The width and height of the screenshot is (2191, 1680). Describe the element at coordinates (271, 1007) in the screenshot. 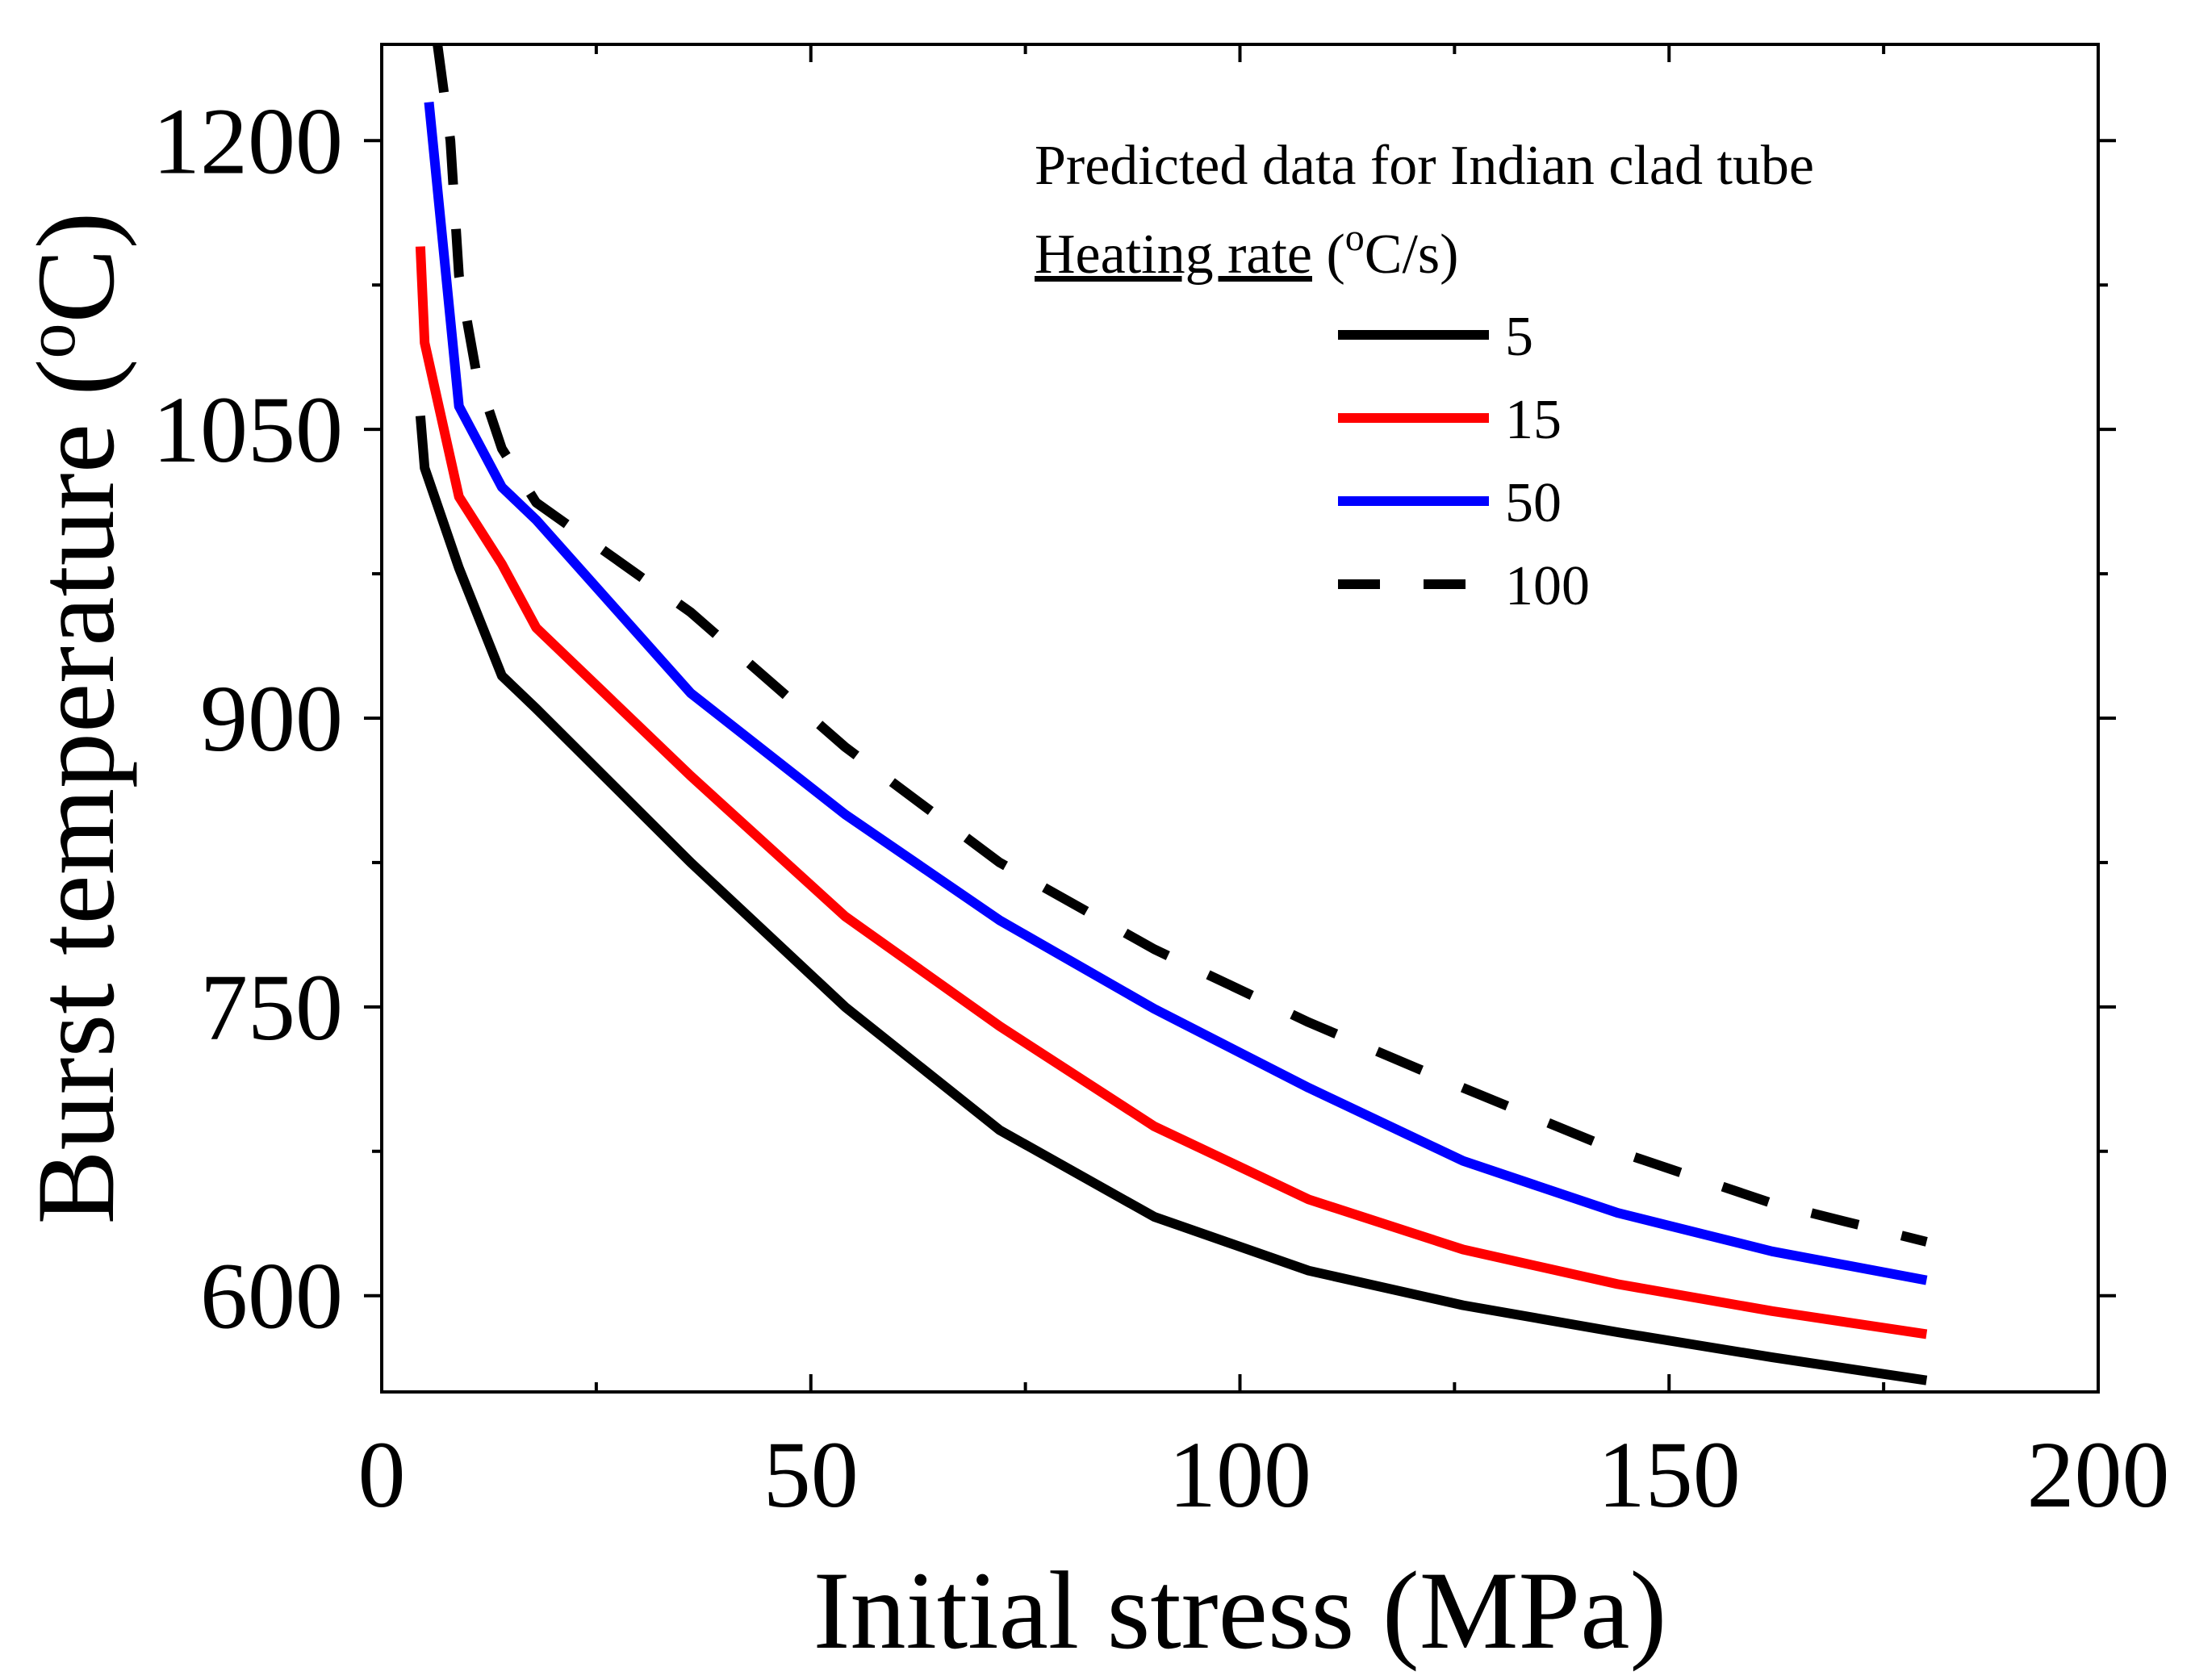

I see `y-tick-label: 750` at that location.